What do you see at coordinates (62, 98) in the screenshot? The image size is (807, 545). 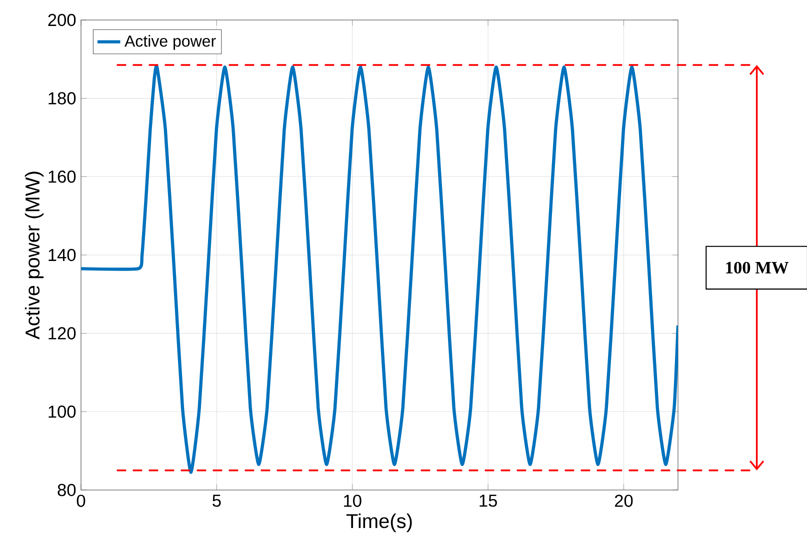 I see `y-tick-label: 180` at bounding box center [62, 98].